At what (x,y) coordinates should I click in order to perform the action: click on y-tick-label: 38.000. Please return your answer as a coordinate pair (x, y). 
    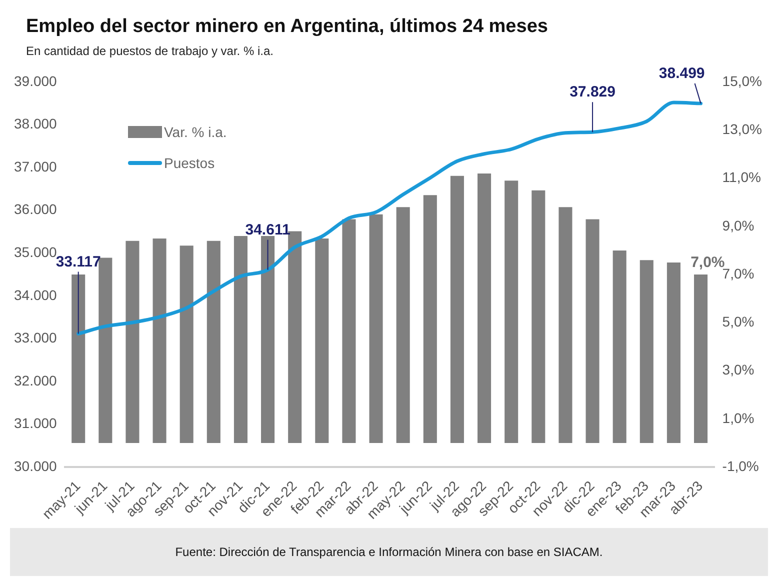
    Looking at the image, I should click on (36, 124).